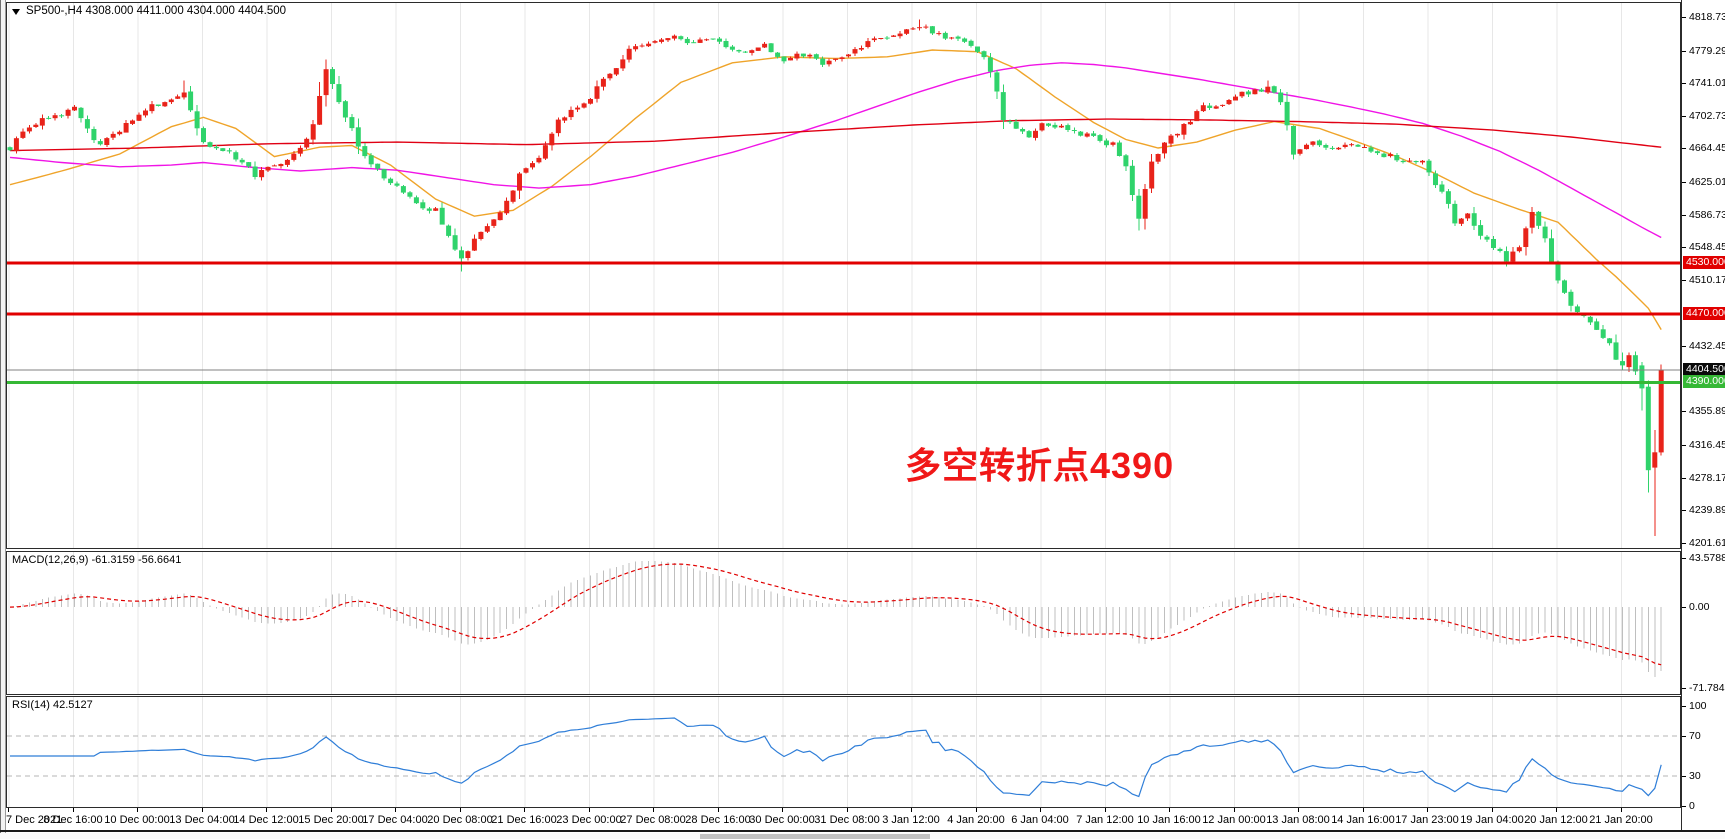 The height and width of the screenshot is (839, 1725). What do you see at coordinates (524, 820) in the screenshot?
I see `time-axis-label: 21 Dec 16:00` at bounding box center [524, 820].